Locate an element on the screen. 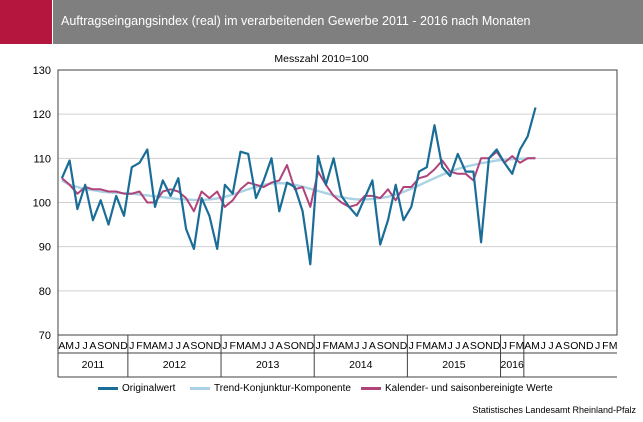 This screenshot has width=643, height=422. legend-label-seasonal: Kalender- und saisonbereinigte Werte is located at coordinates (469, 388).